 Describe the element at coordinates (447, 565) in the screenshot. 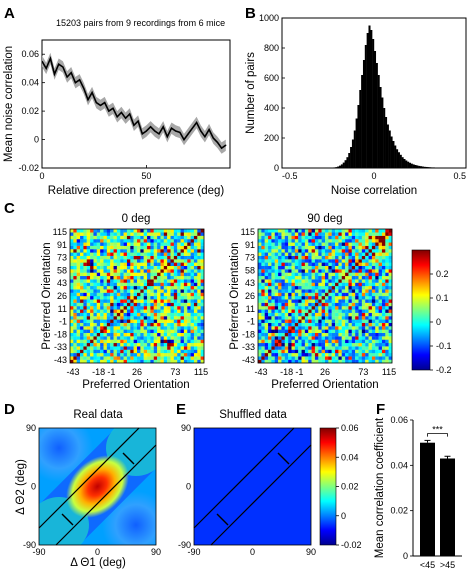

I see `panel-f-xtick-label: >45` at that location.